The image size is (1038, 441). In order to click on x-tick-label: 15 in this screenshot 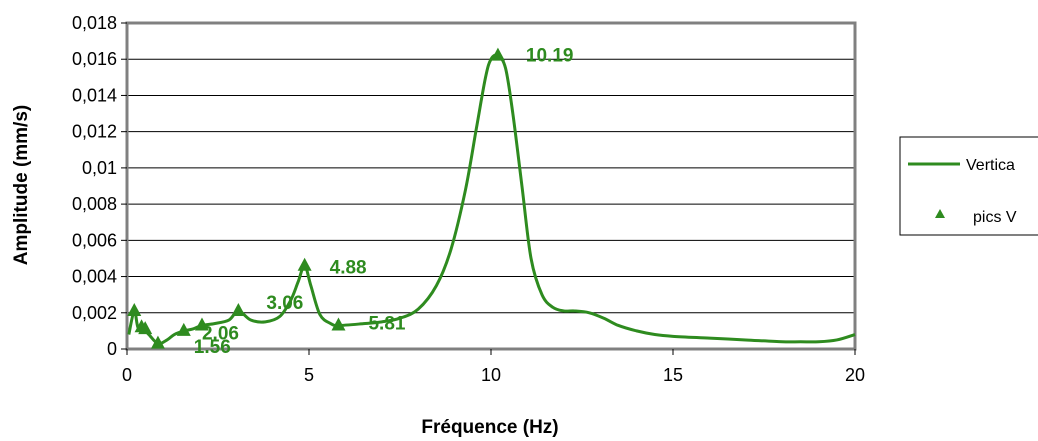, I will do `click(673, 375)`.